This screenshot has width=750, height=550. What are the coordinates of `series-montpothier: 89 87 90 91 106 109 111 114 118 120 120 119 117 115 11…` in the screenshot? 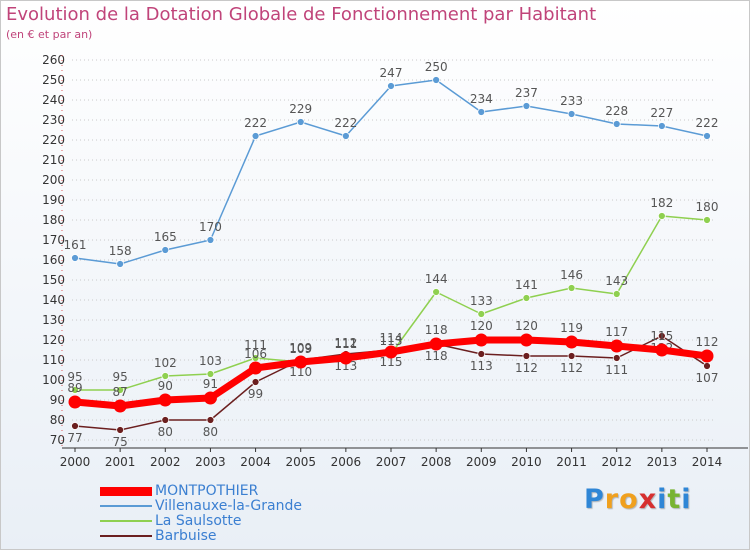 It's located at (392, 366).